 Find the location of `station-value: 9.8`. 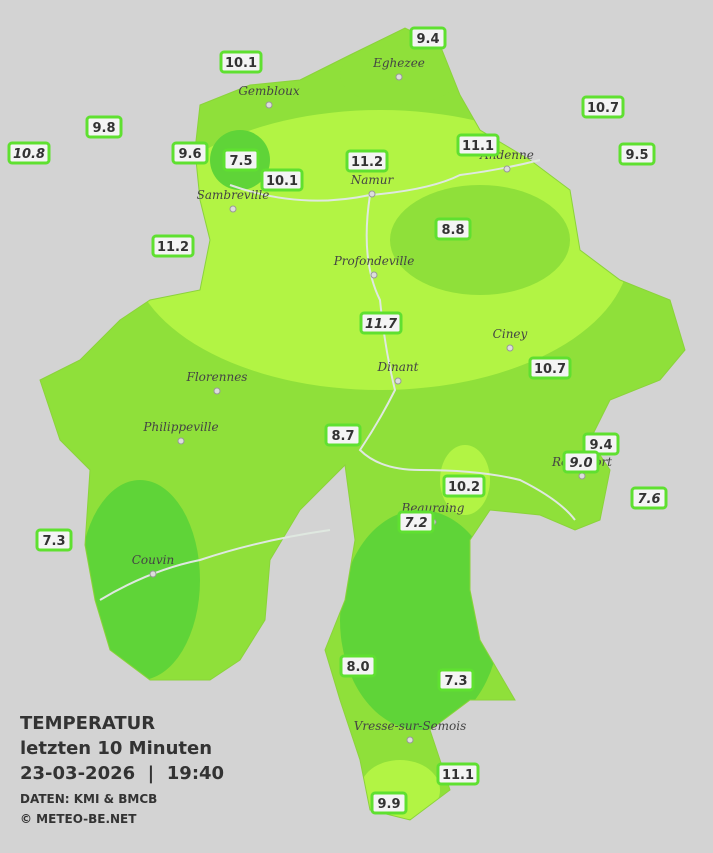

station-value: 9.8 is located at coordinates (103, 128).